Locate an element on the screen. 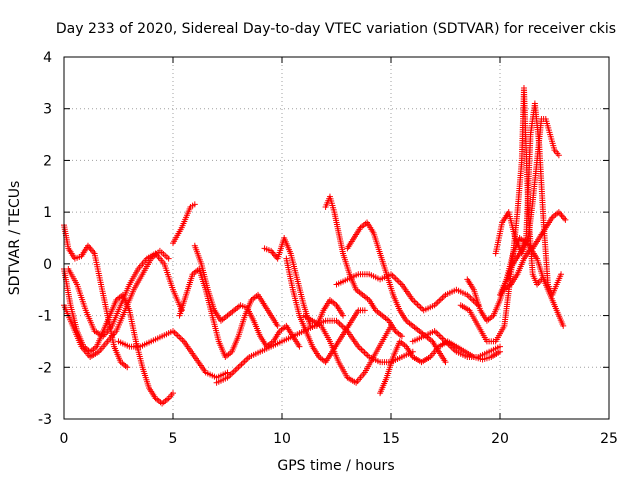 This screenshot has width=640, height=480. y-tick-label: 0 is located at coordinates (47, 265).